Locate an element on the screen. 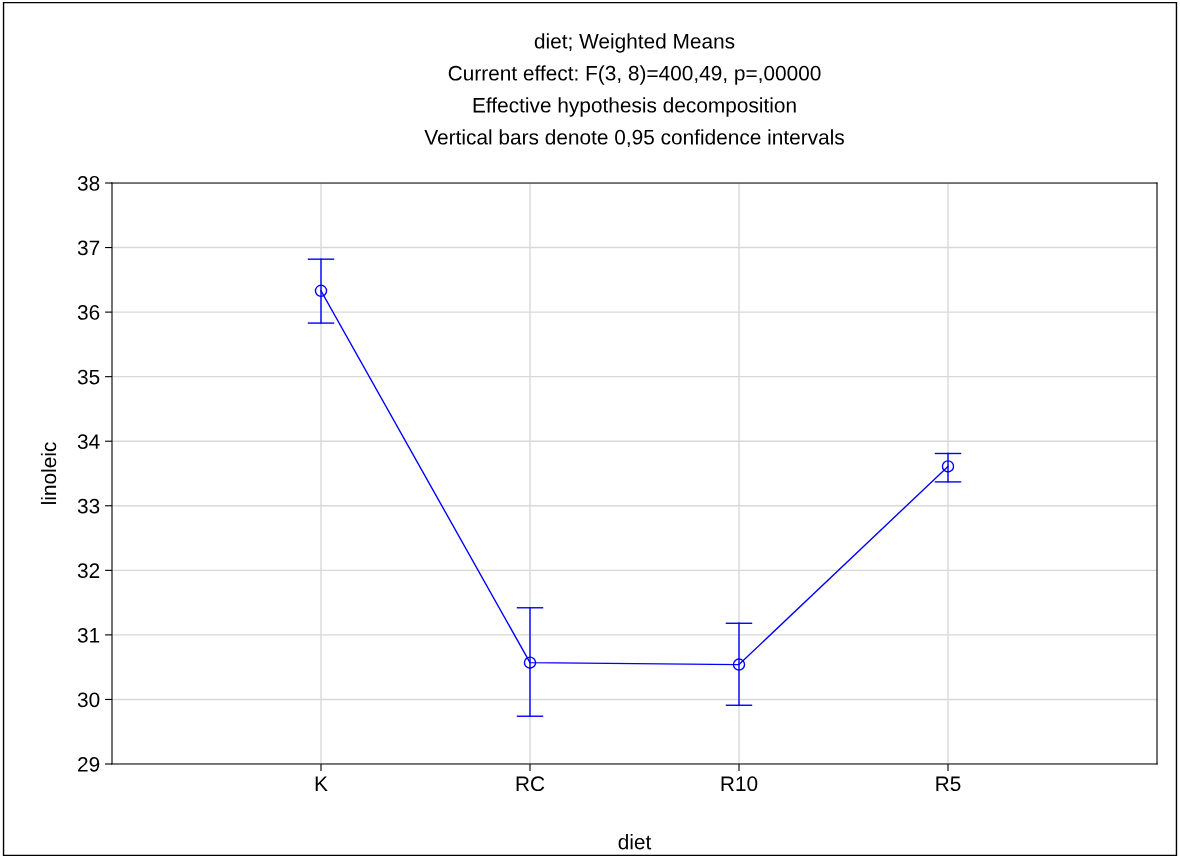  x-tick-label: RC is located at coordinates (530, 784).